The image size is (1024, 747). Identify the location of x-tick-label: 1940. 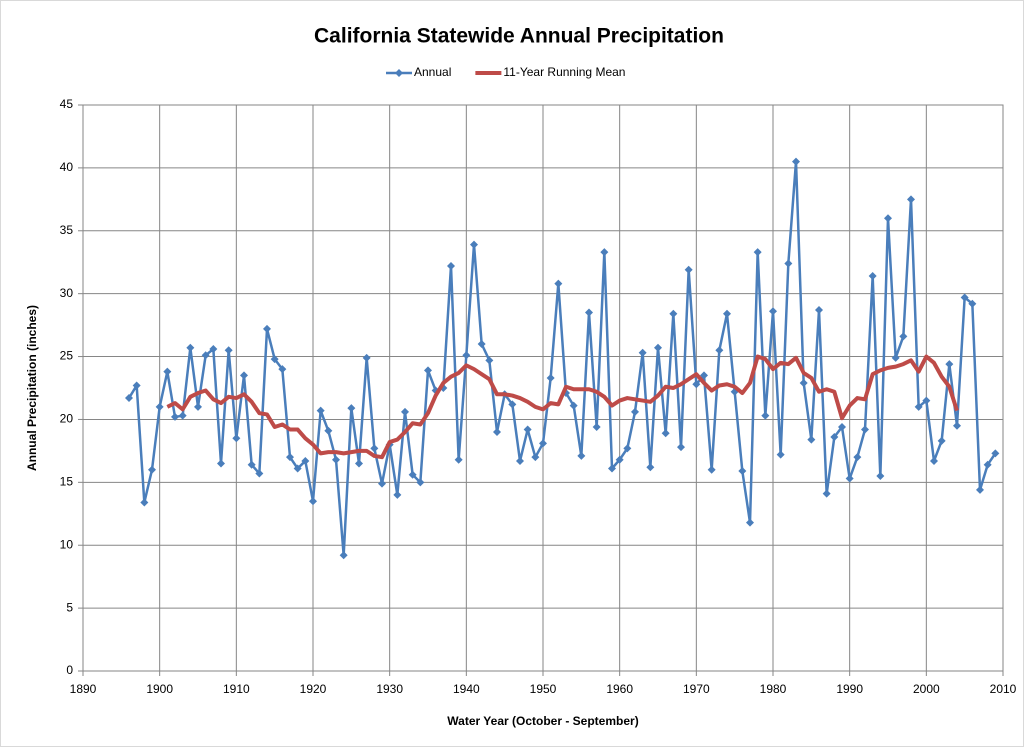
(466, 689).